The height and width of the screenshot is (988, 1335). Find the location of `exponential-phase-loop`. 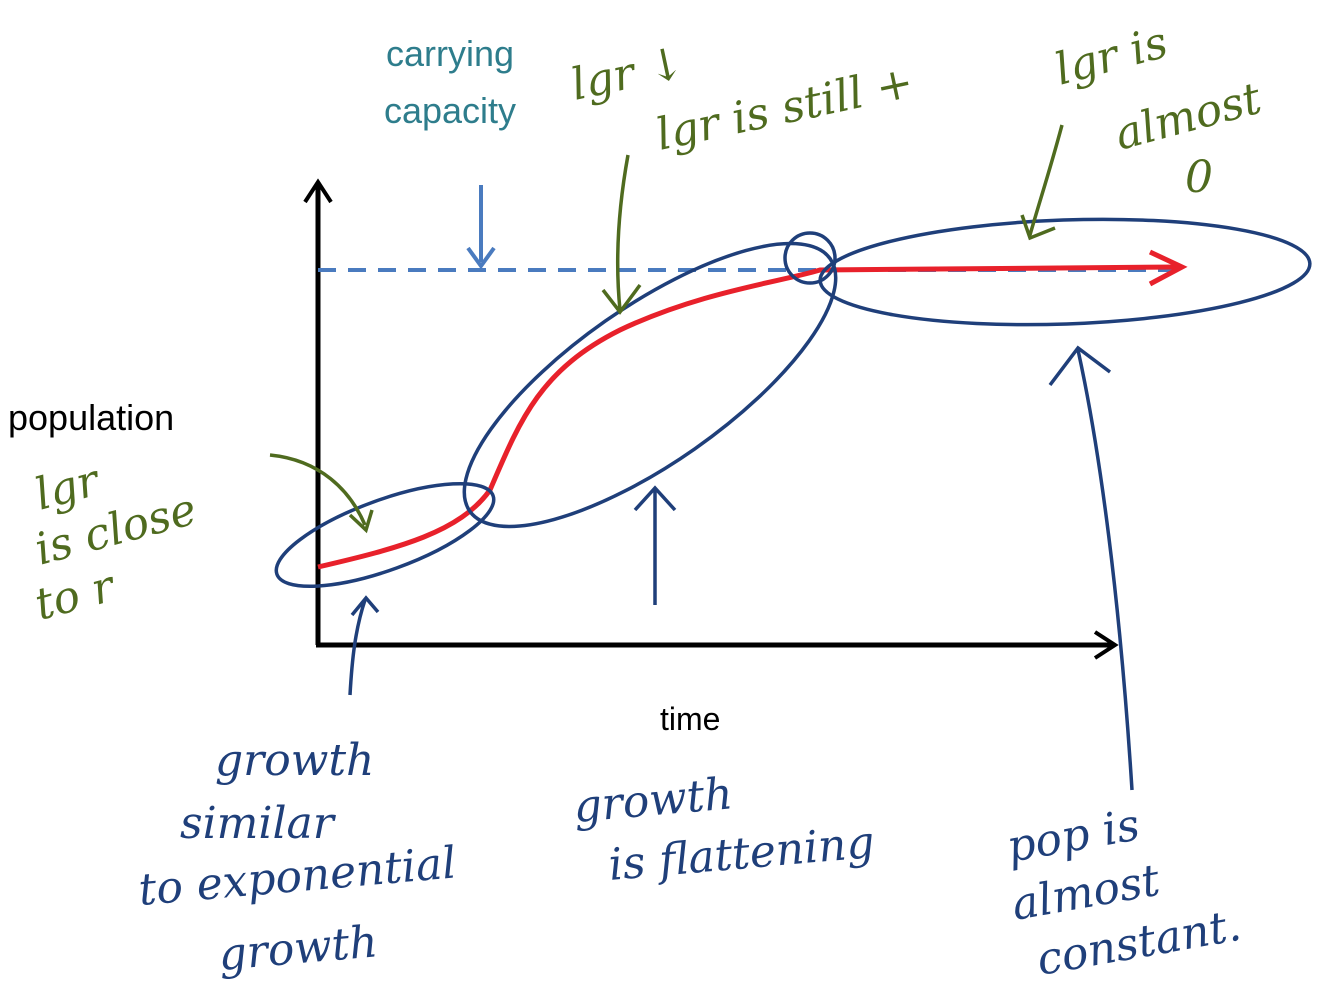

exponential-phase-loop is located at coordinates (385, 535).